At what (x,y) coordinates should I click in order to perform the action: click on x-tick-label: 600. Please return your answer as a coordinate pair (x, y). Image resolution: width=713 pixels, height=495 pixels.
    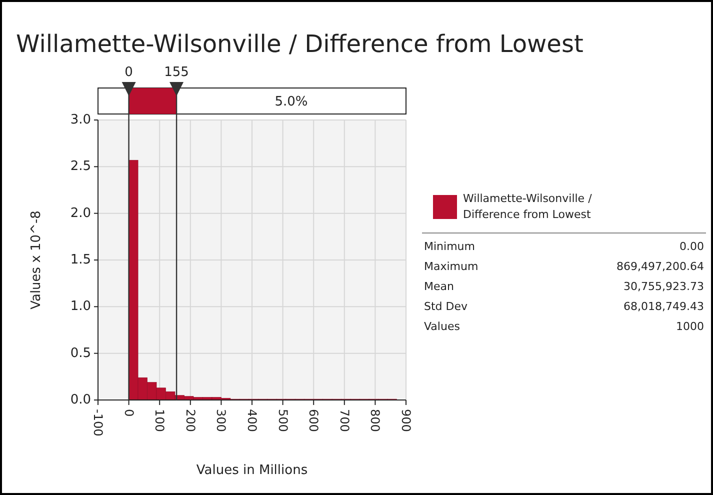
    Looking at the image, I should click on (313, 420).